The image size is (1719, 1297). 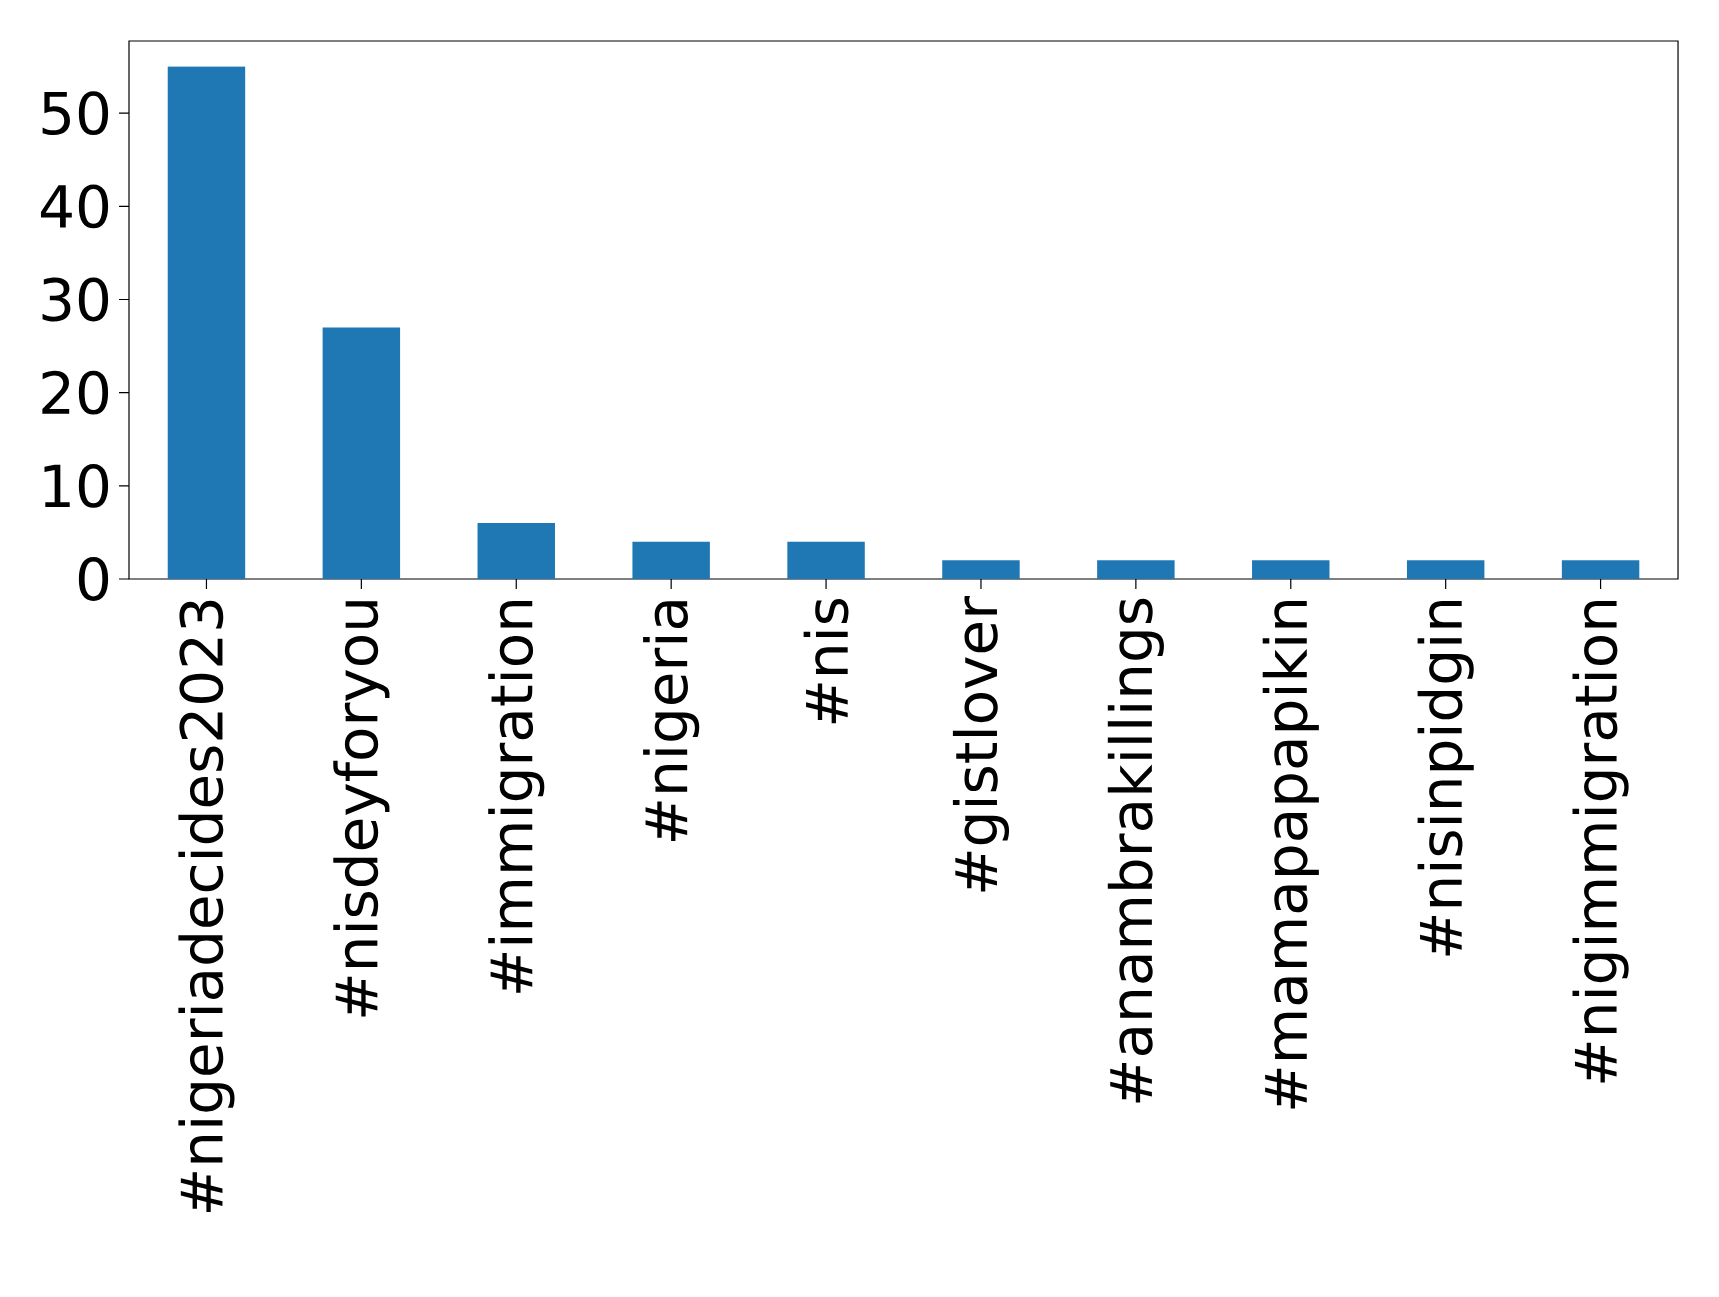 I want to click on y-tick-label: 20, so click(x=75, y=392).